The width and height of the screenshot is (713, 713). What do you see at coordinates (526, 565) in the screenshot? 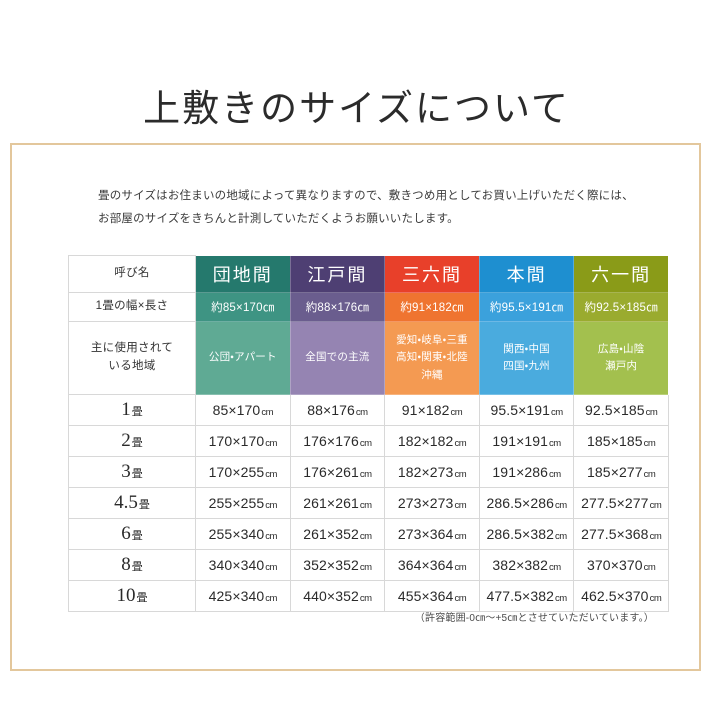
I see `cell-5-3: 382×382cm` at bounding box center [526, 565].